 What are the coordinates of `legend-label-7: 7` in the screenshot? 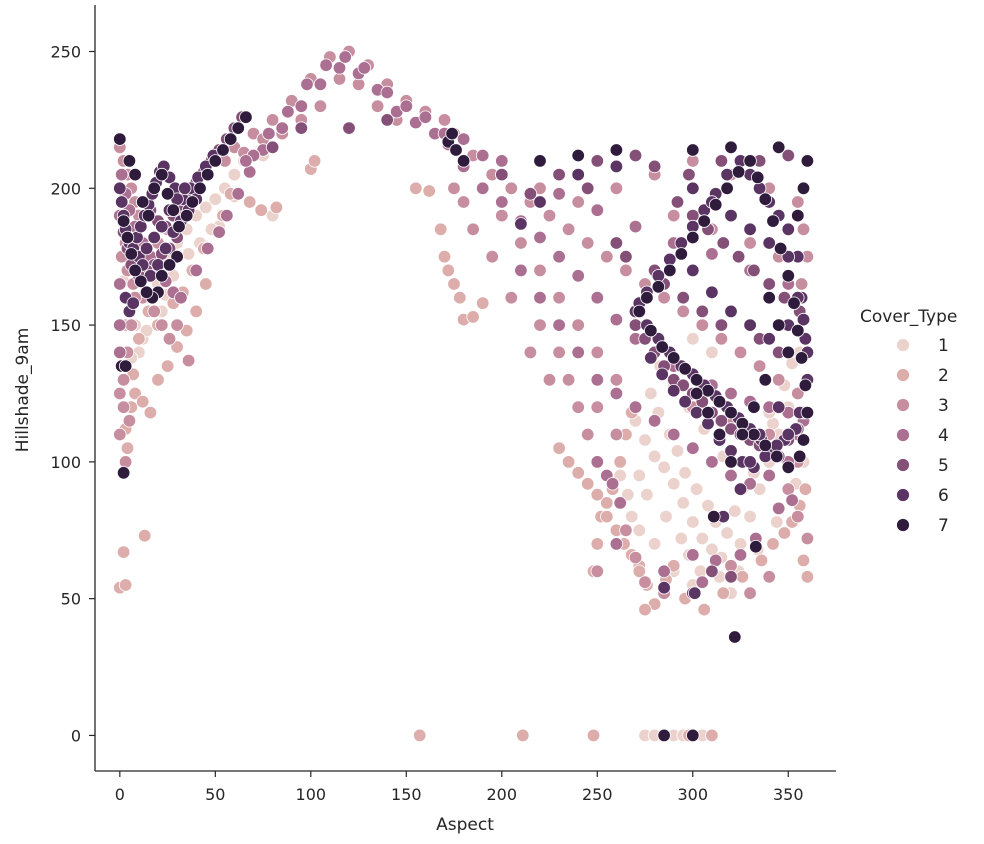 It's located at (943, 526).